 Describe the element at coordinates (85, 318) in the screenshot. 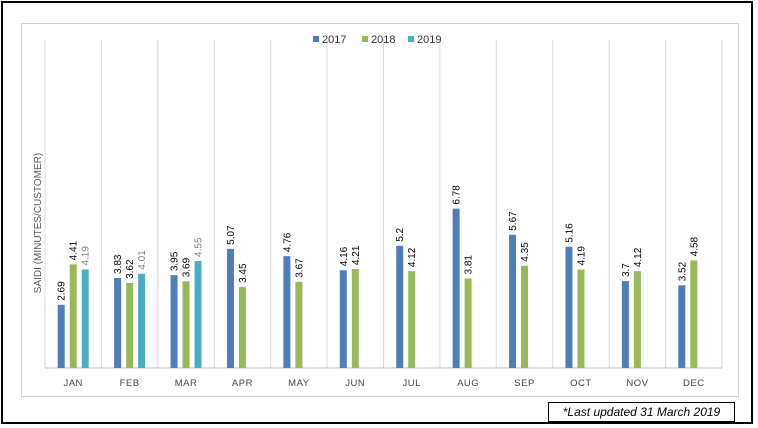

I see `bar-2019-jan` at that location.